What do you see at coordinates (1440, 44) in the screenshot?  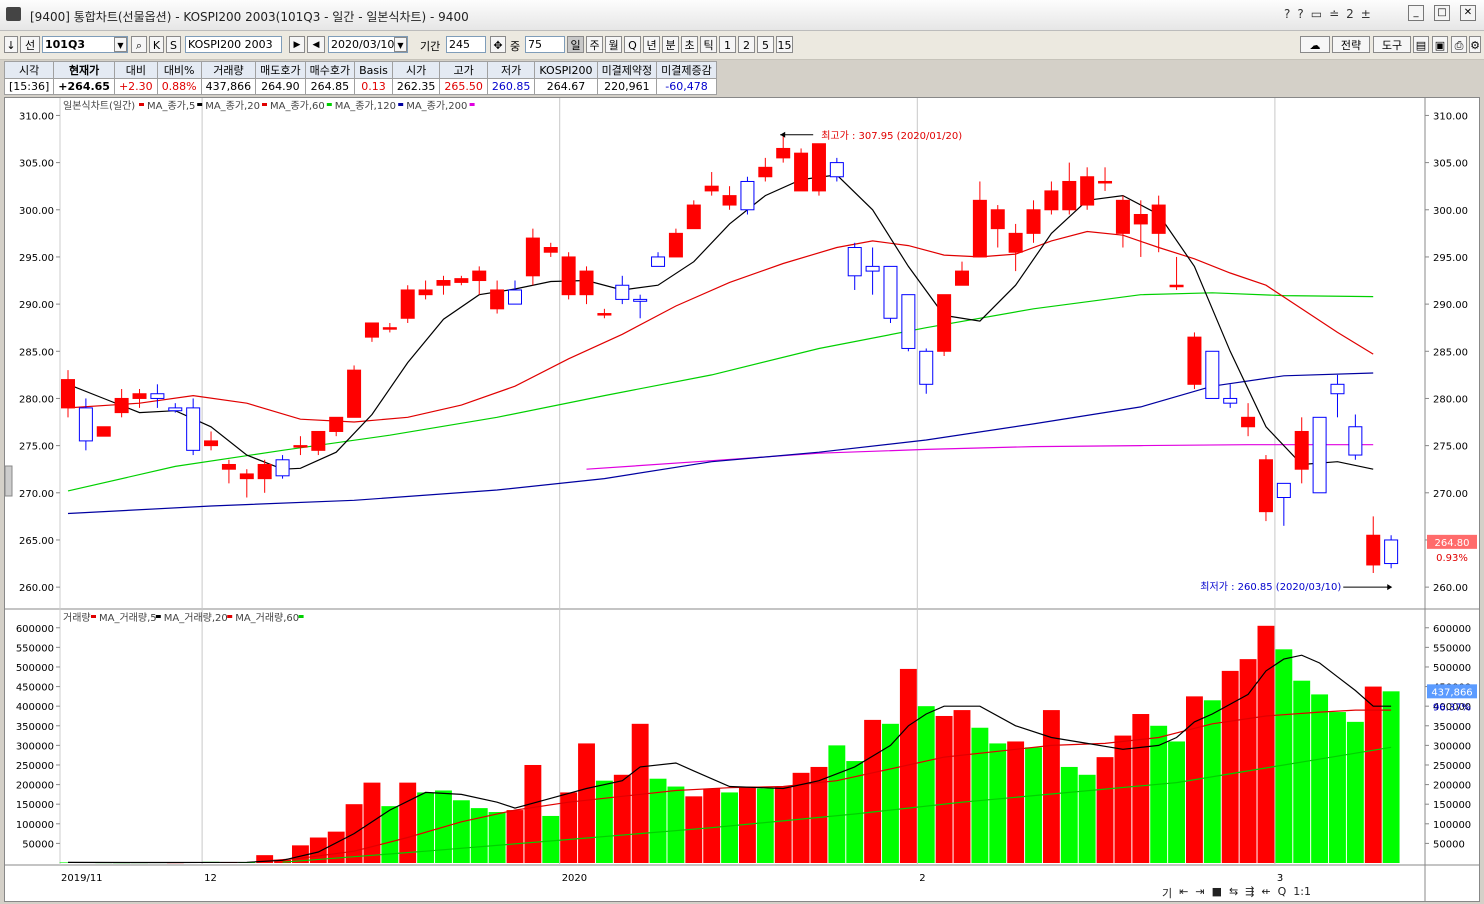 I see `save-icon: ▣` at bounding box center [1440, 44].